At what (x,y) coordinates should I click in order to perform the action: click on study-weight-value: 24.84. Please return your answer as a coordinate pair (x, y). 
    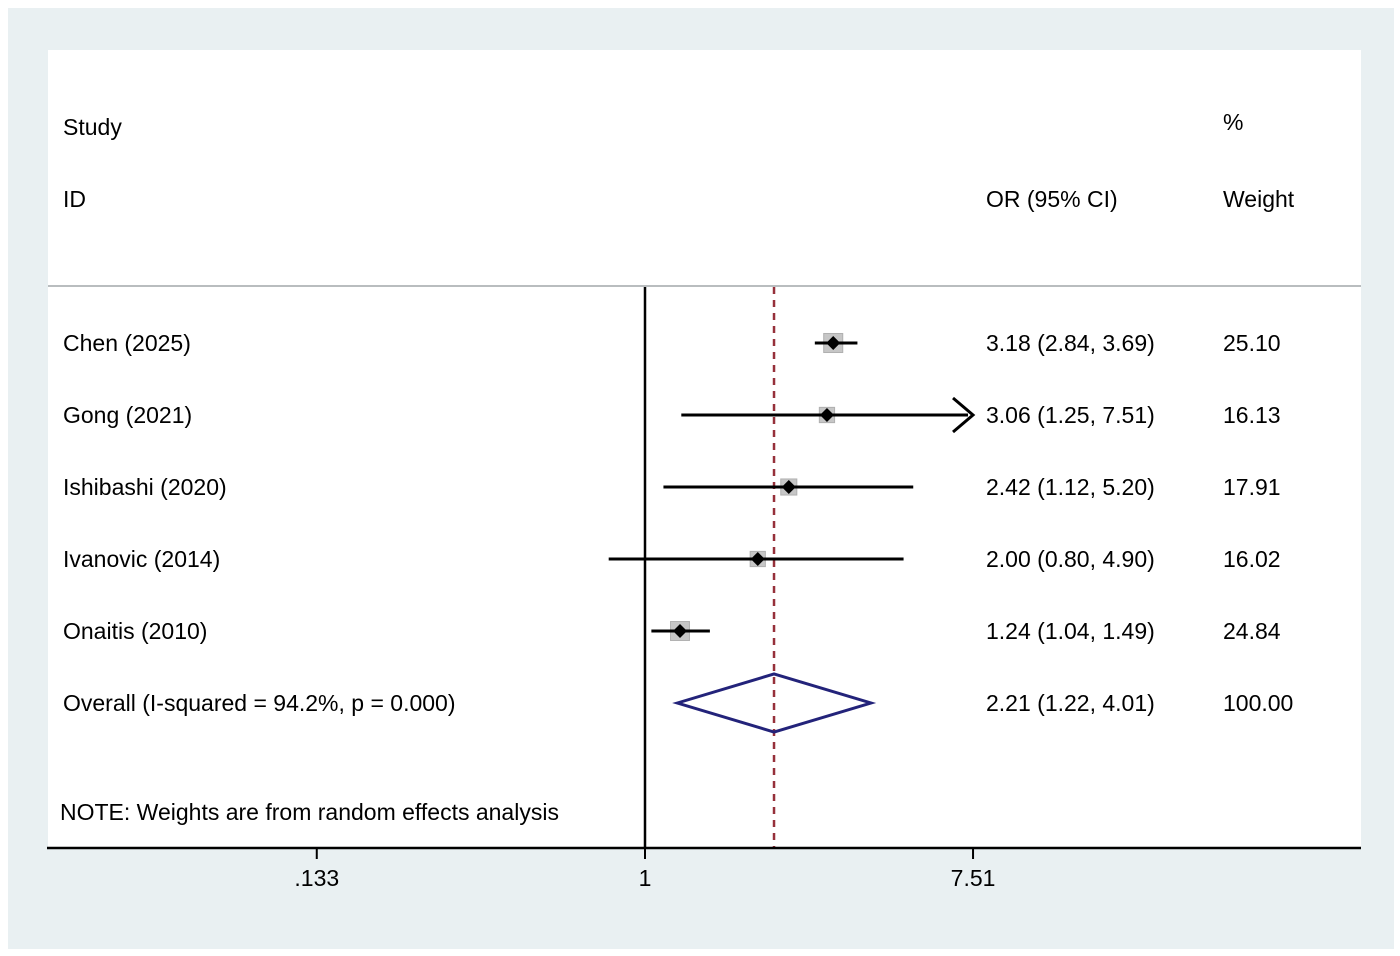
    Looking at the image, I should click on (1252, 630).